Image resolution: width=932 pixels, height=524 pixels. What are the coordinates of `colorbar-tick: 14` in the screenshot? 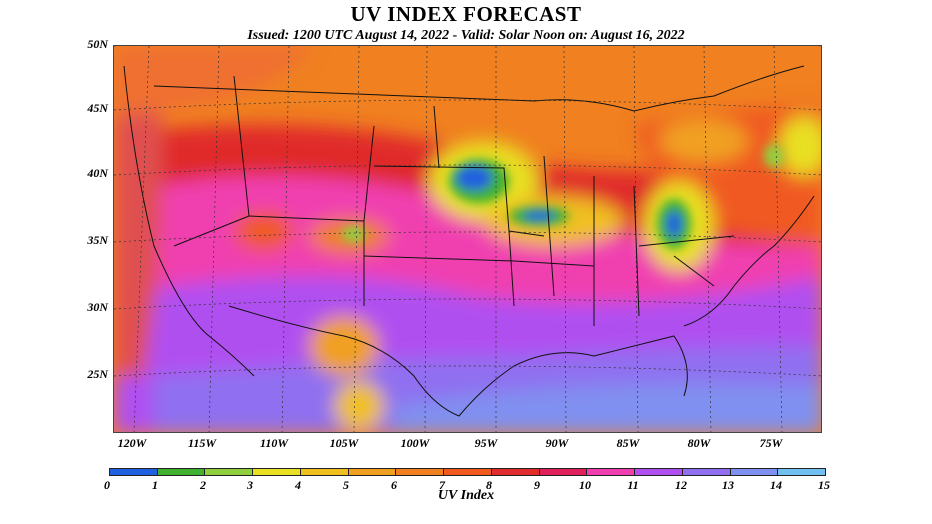 It's located at (776, 485).